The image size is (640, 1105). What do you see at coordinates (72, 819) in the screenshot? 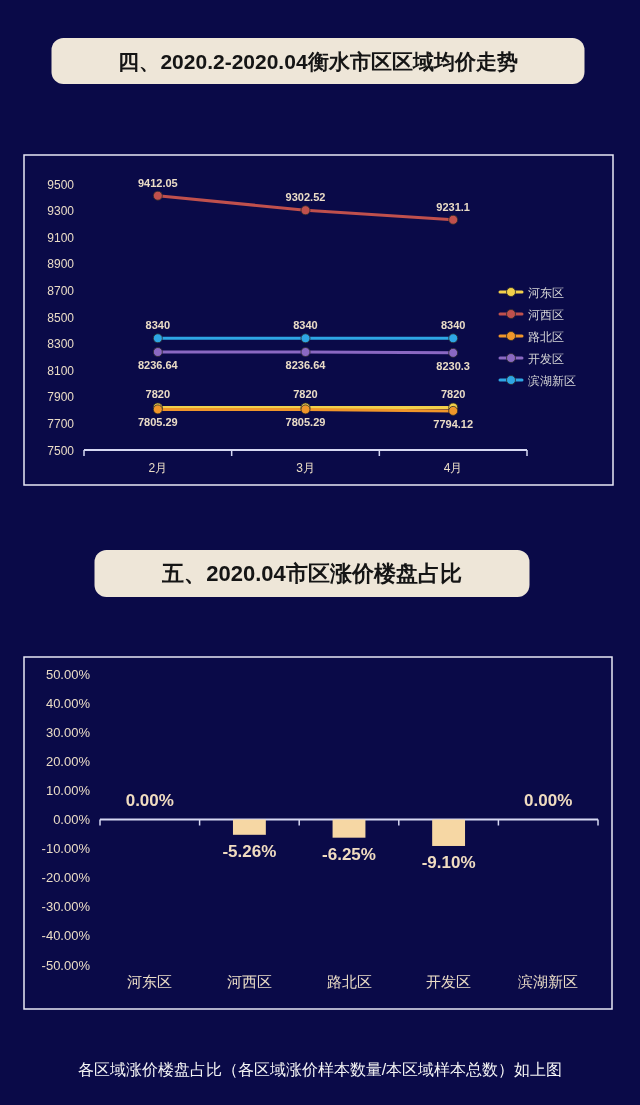
I see `y-tick-label: 0.00%` at bounding box center [72, 819].